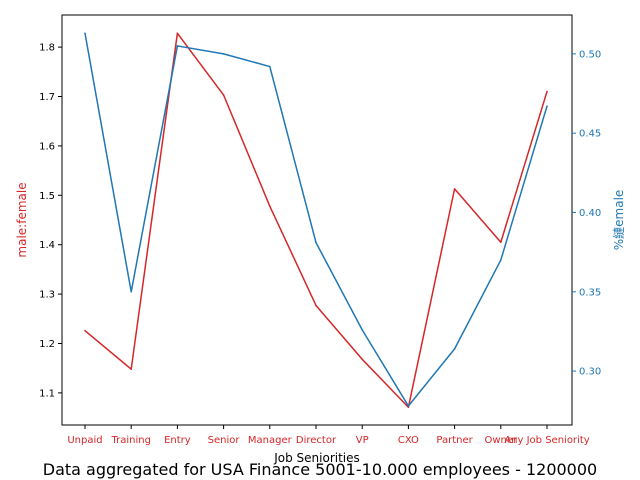  What do you see at coordinates (501, 440) in the screenshot?
I see `x-tick-label: Owner` at bounding box center [501, 440].